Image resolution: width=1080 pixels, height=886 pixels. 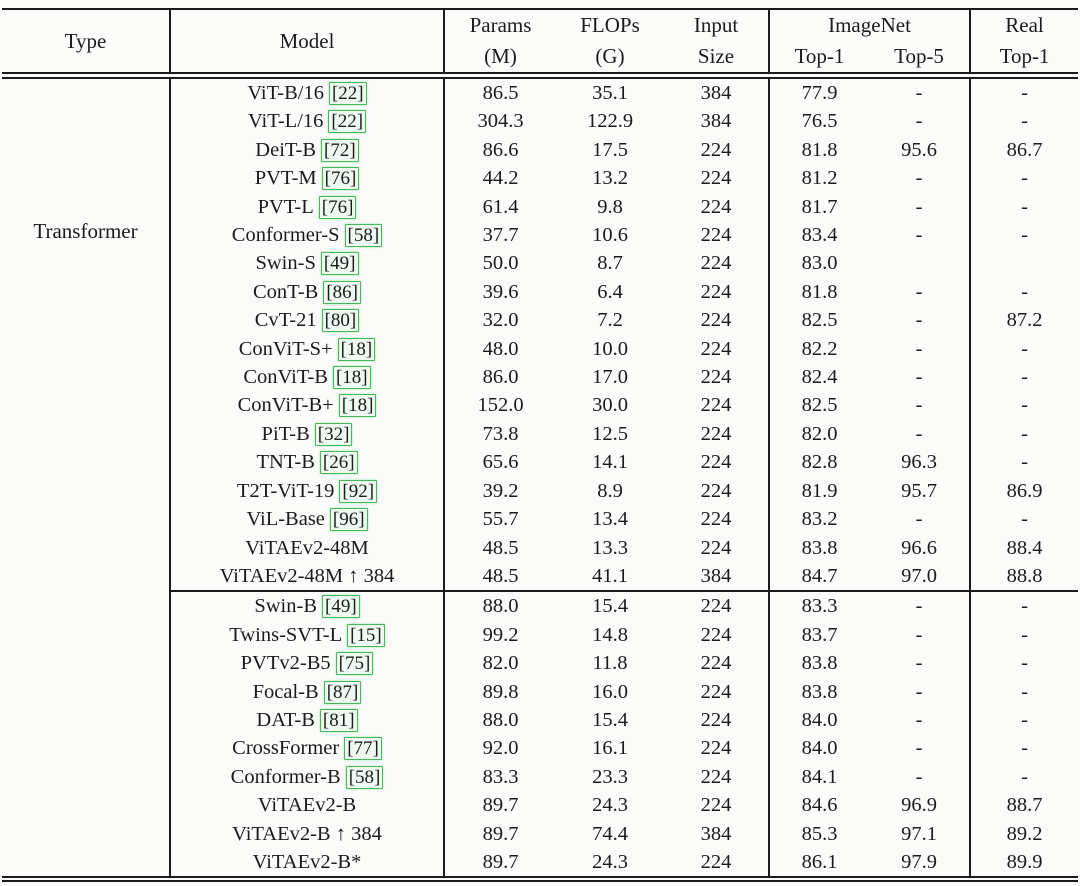 I want to click on citation-link: [26], so click(x=338, y=463).